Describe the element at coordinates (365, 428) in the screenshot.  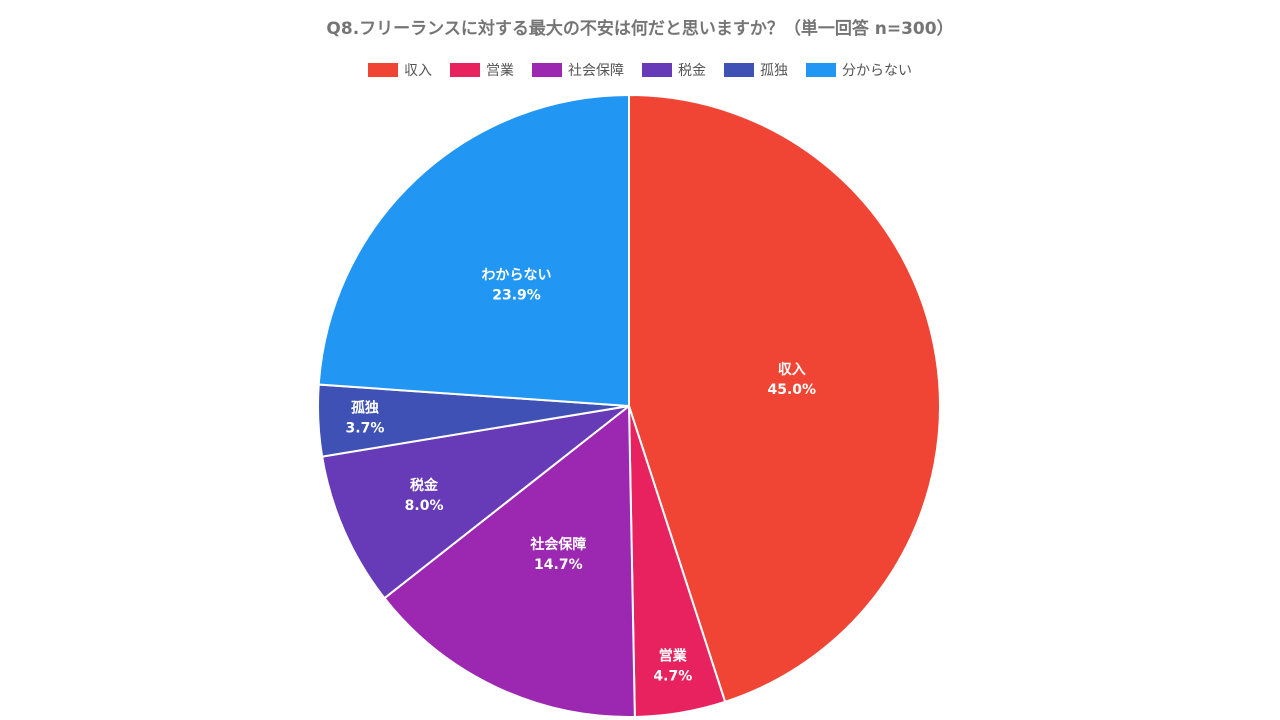
I see `slice-value: 3.7%` at that location.